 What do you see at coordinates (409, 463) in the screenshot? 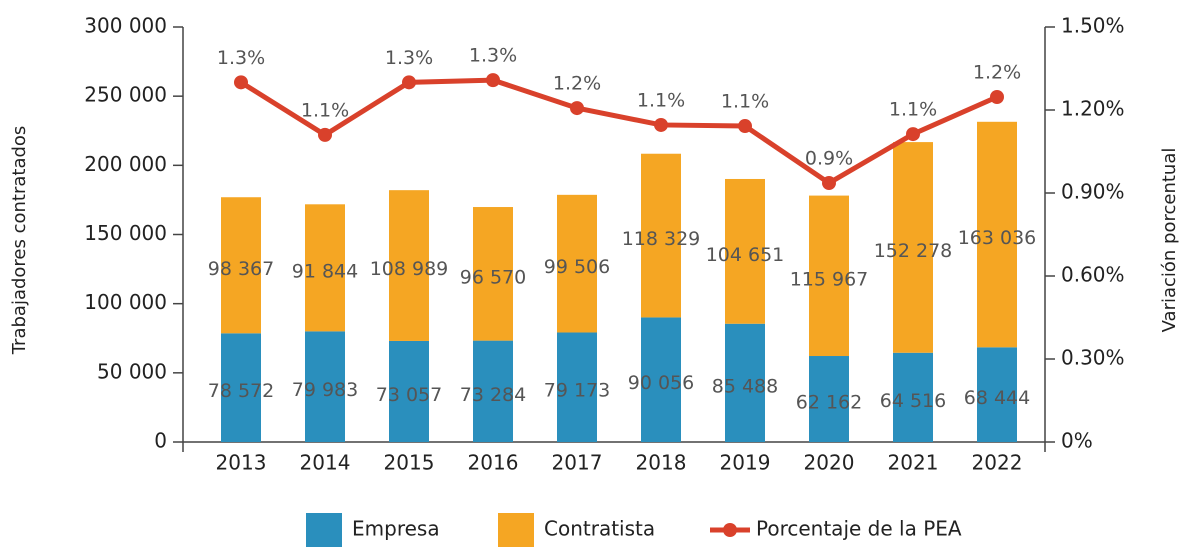
I see `x-tick-label: 2015` at bounding box center [409, 463].